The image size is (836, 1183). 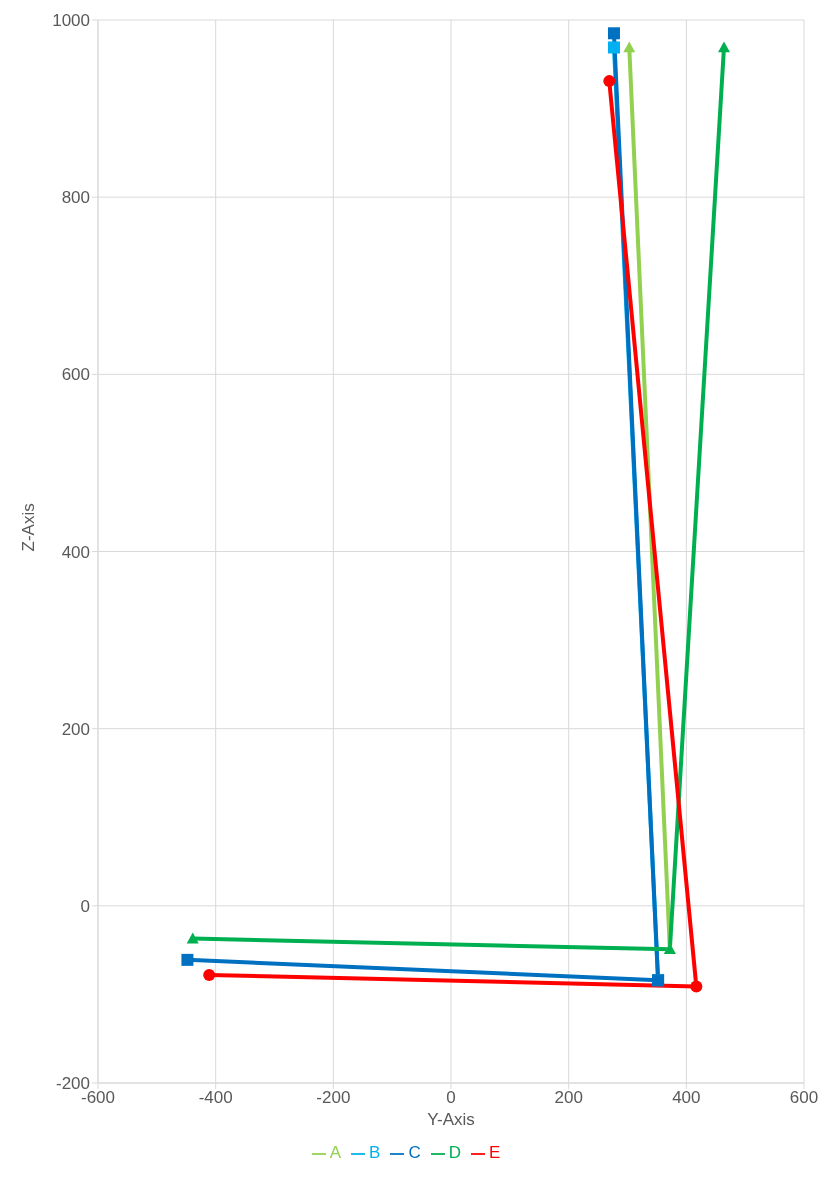 What do you see at coordinates (494, 1152) in the screenshot?
I see `legend-label: E` at bounding box center [494, 1152].